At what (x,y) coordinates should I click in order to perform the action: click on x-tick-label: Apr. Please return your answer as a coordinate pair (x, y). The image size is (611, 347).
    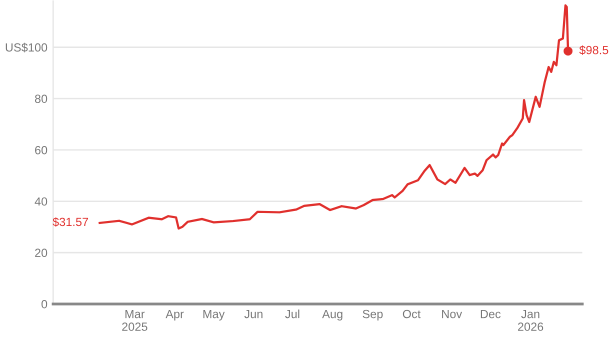
    Looking at the image, I should click on (175, 315).